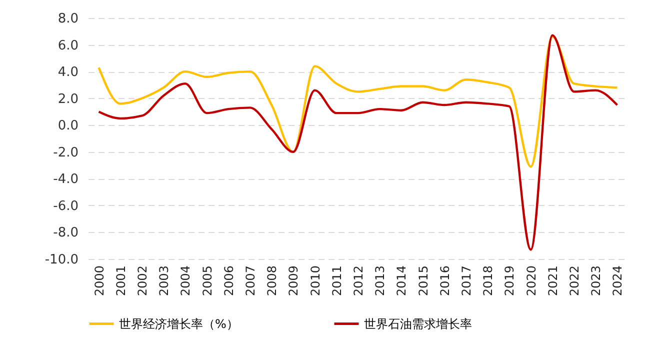  What do you see at coordinates (68, 19) in the screenshot?
I see `y-tick-label: 8.0` at bounding box center [68, 19].